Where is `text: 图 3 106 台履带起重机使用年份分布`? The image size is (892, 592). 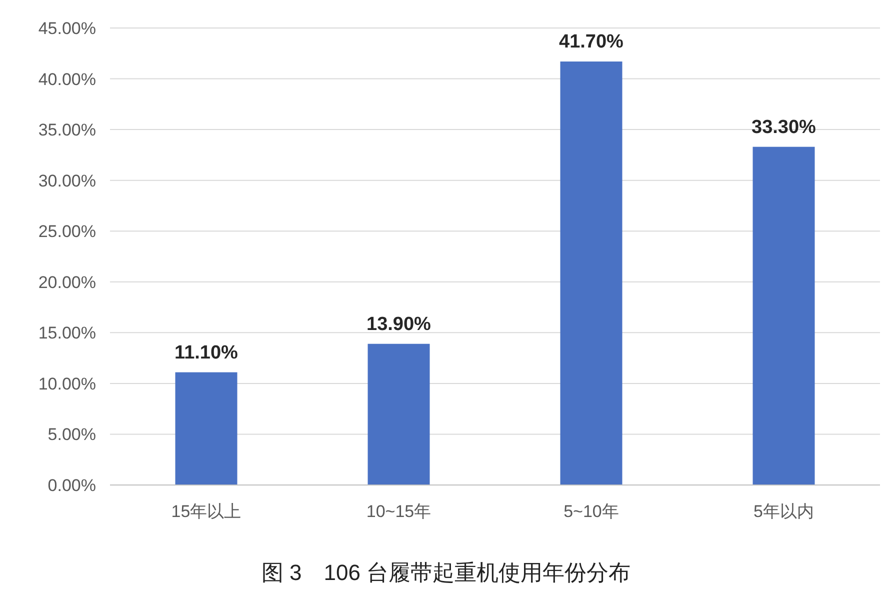
text: 图 3 106 台履带起重机使用年份分布 is located at coordinates (446, 572).